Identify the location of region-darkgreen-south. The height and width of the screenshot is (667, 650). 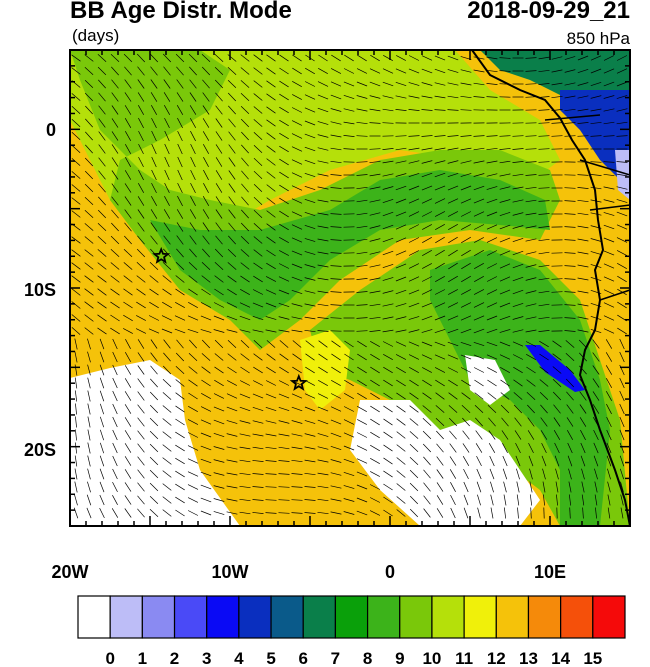
(520, 388).